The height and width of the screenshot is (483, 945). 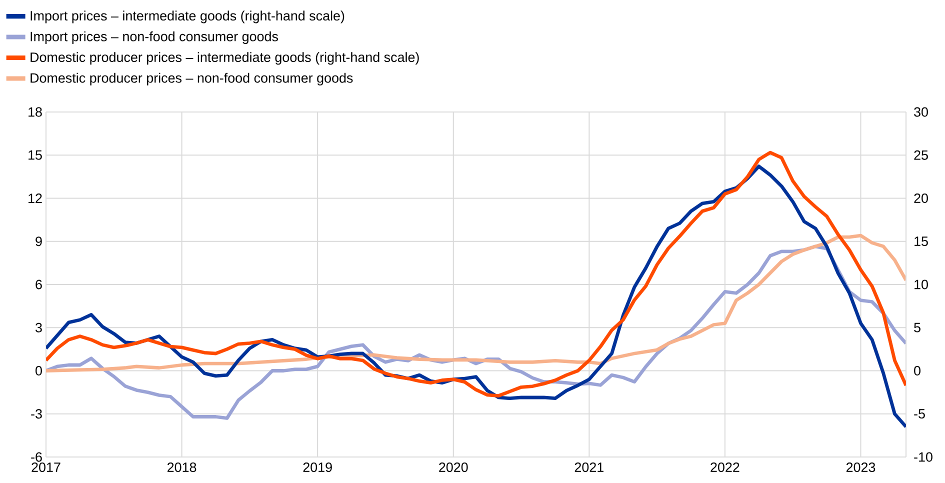 What do you see at coordinates (35, 112) in the screenshot?
I see `y-tick-label: 18` at bounding box center [35, 112].